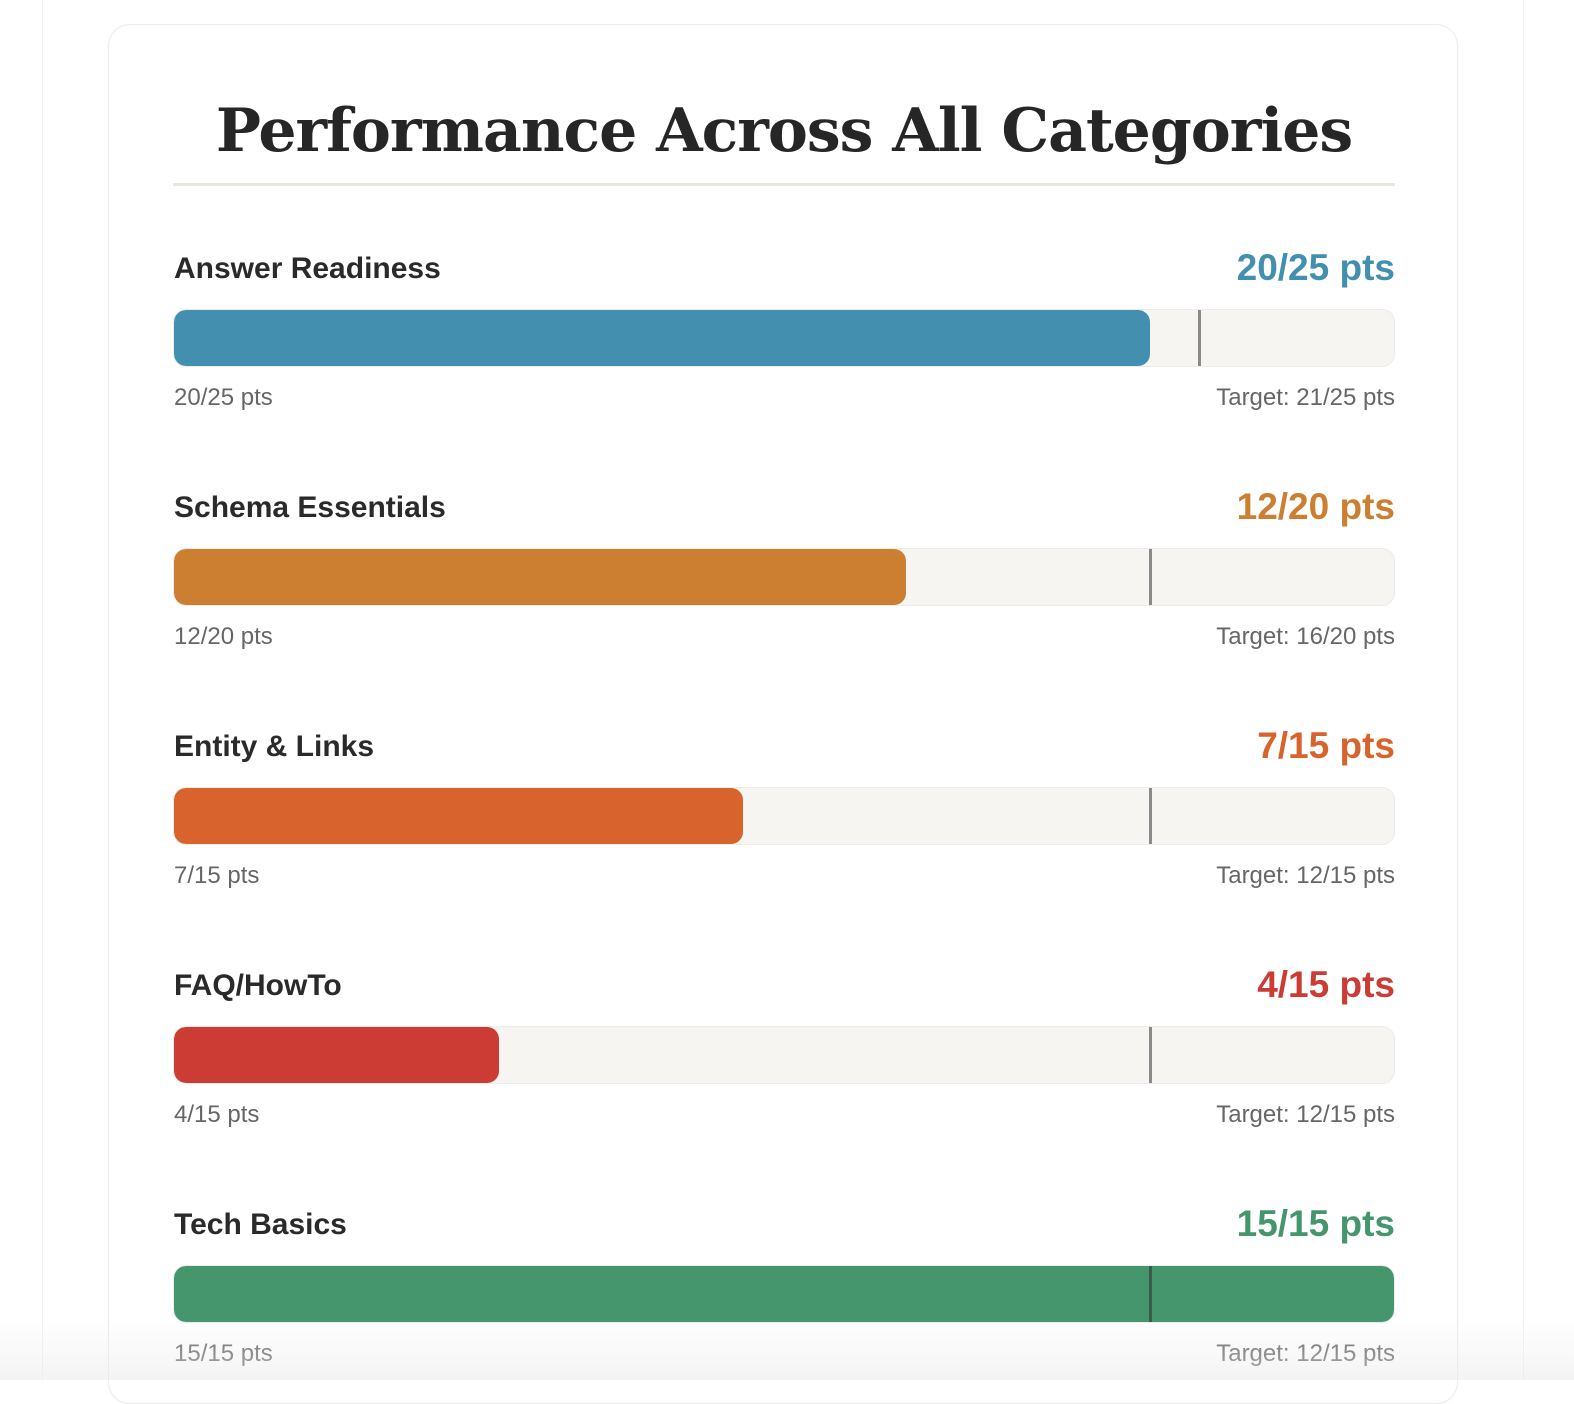  What do you see at coordinates (1326, 984) in the screenshot?
I see `category-score: 4/15 pts` at bounding box center [1326, 984].